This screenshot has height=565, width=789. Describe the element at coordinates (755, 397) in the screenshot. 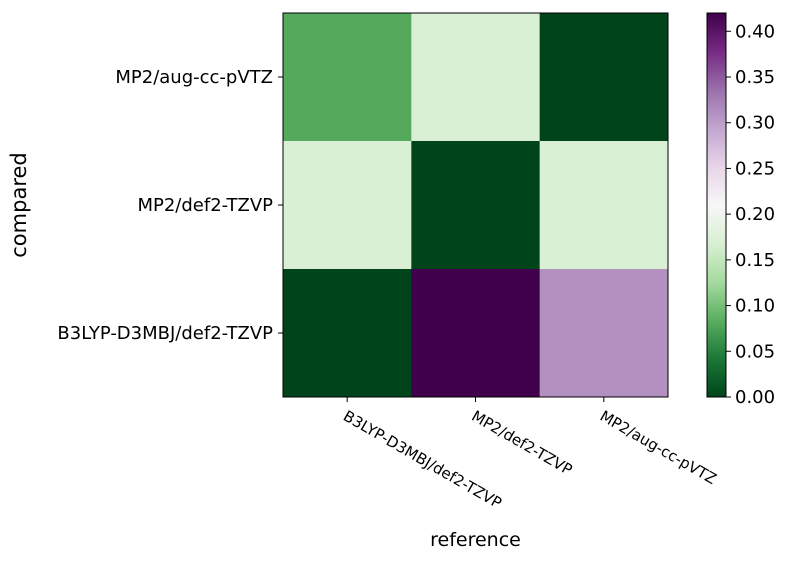

I see `colorbar-tick-label: 0.00` at that location.